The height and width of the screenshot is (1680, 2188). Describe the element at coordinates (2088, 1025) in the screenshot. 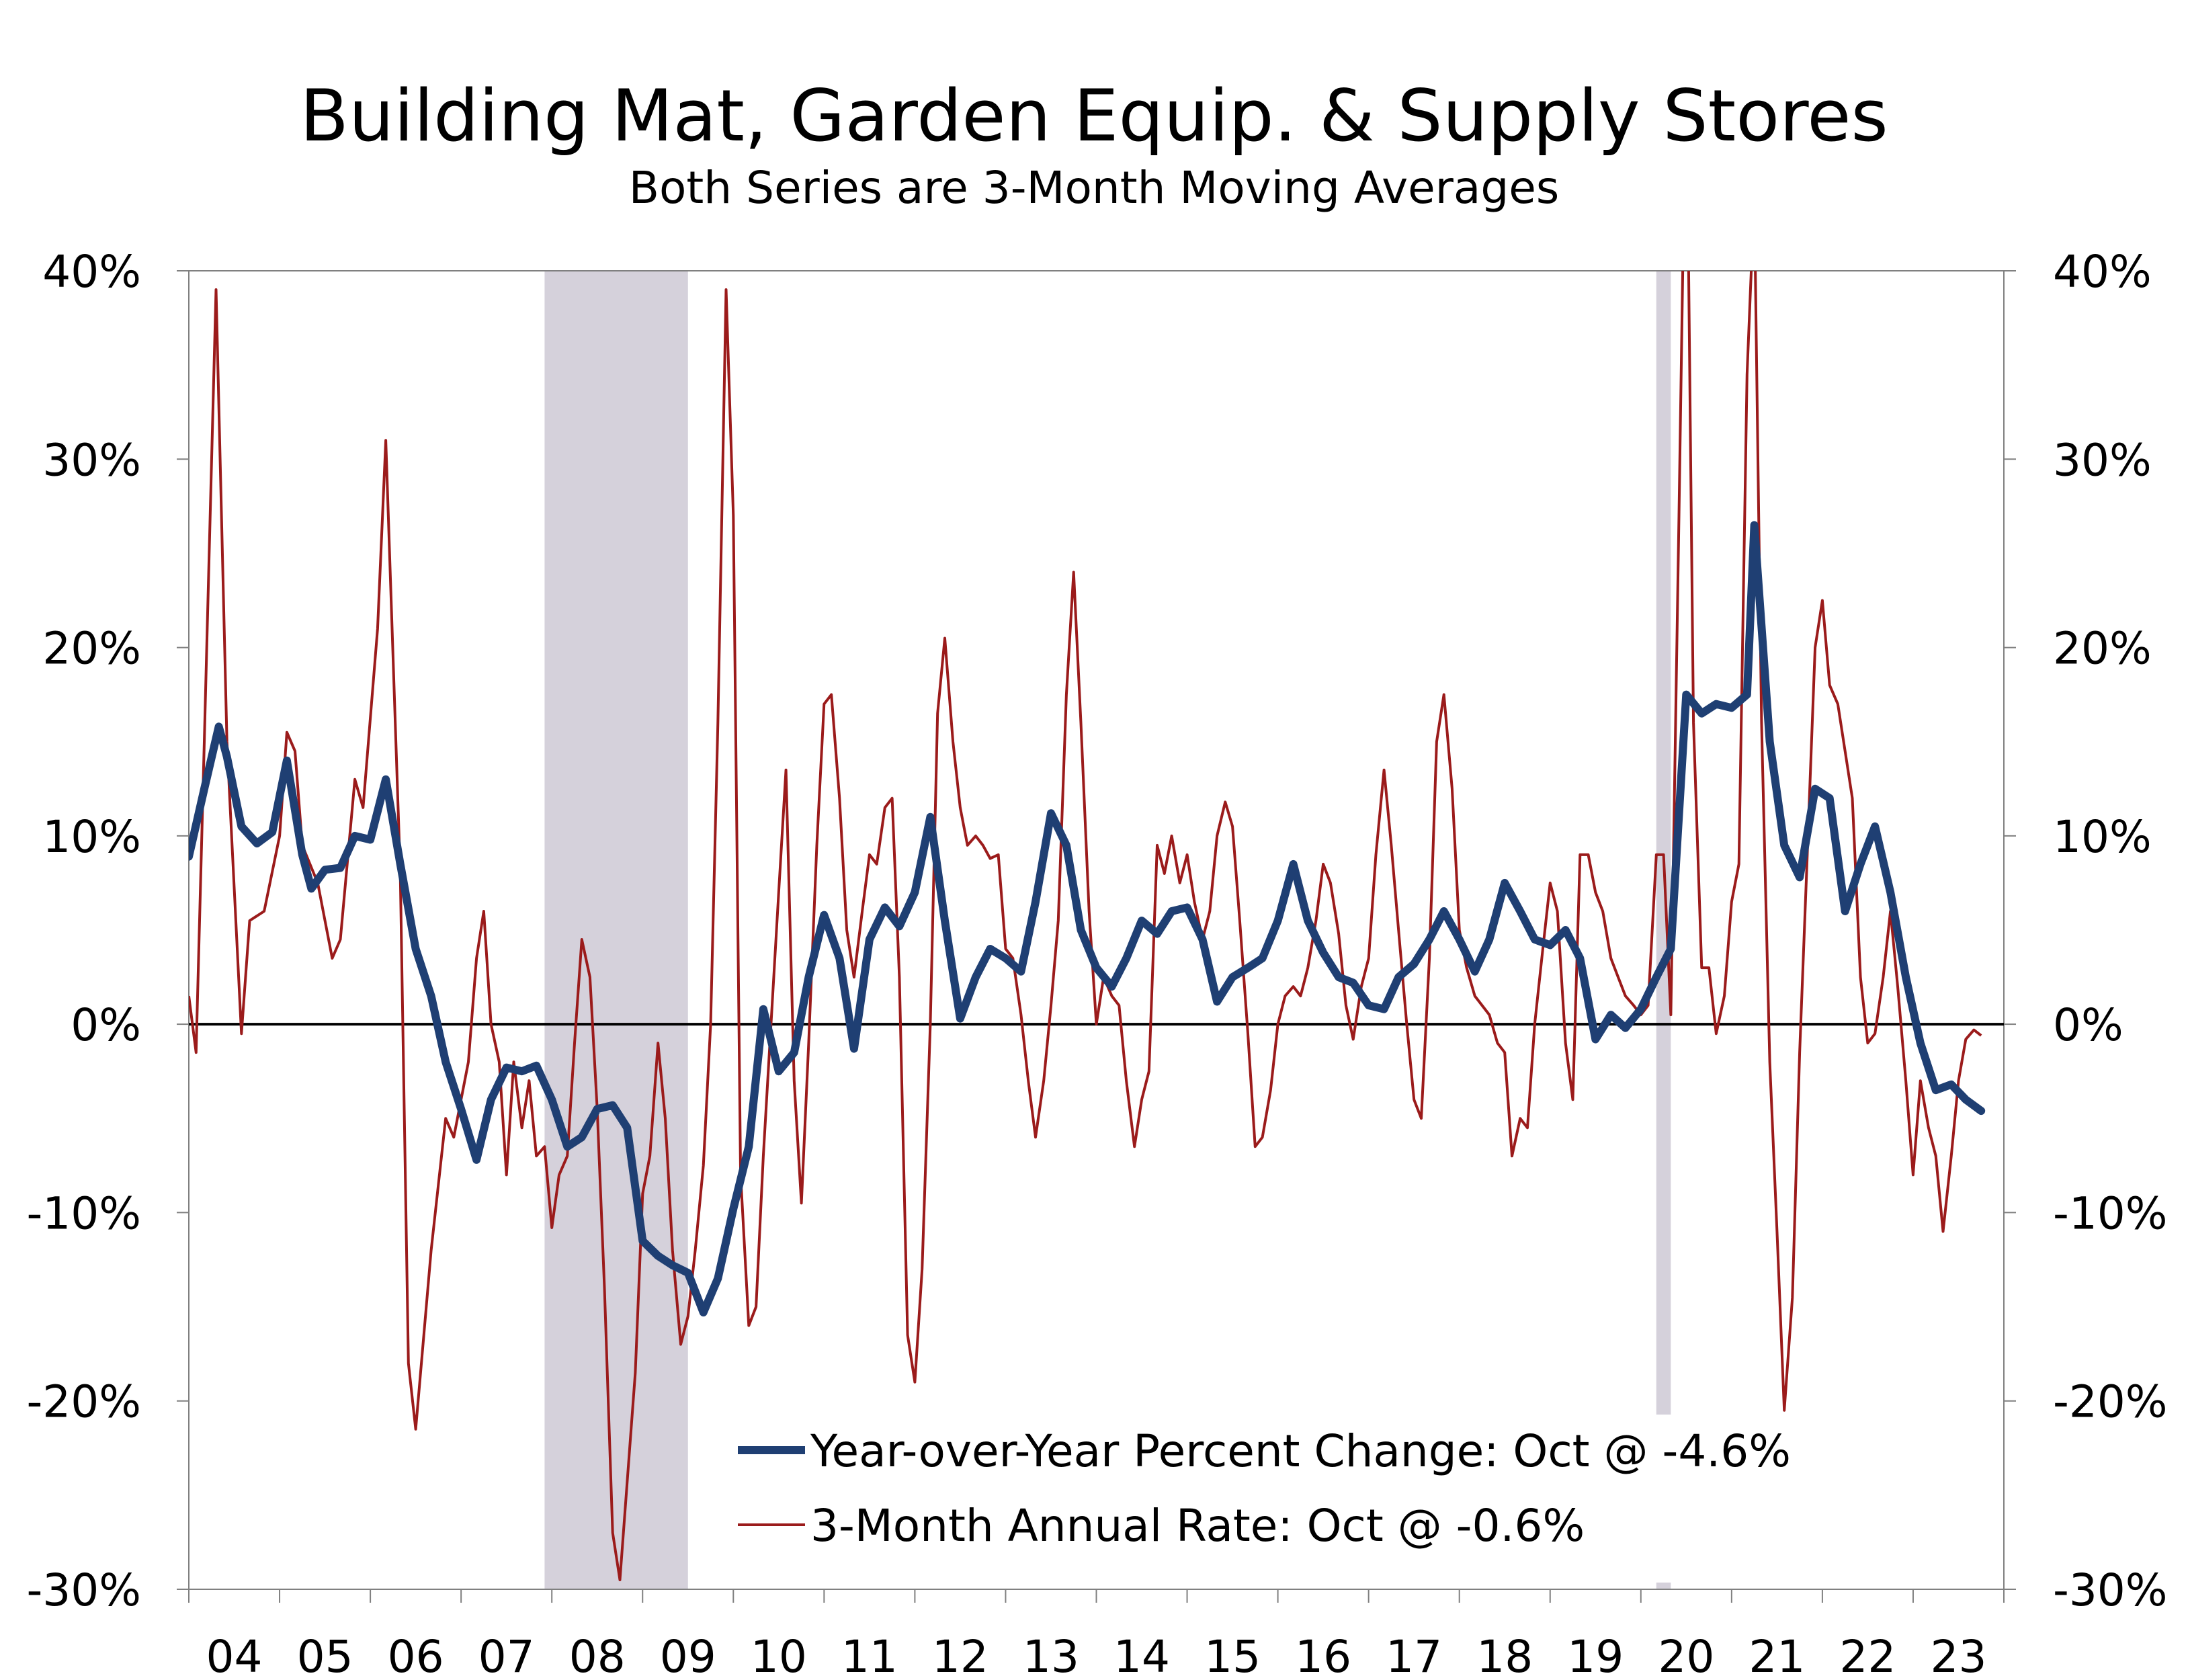

I see `y-tick-label-right: 0%` at that location.